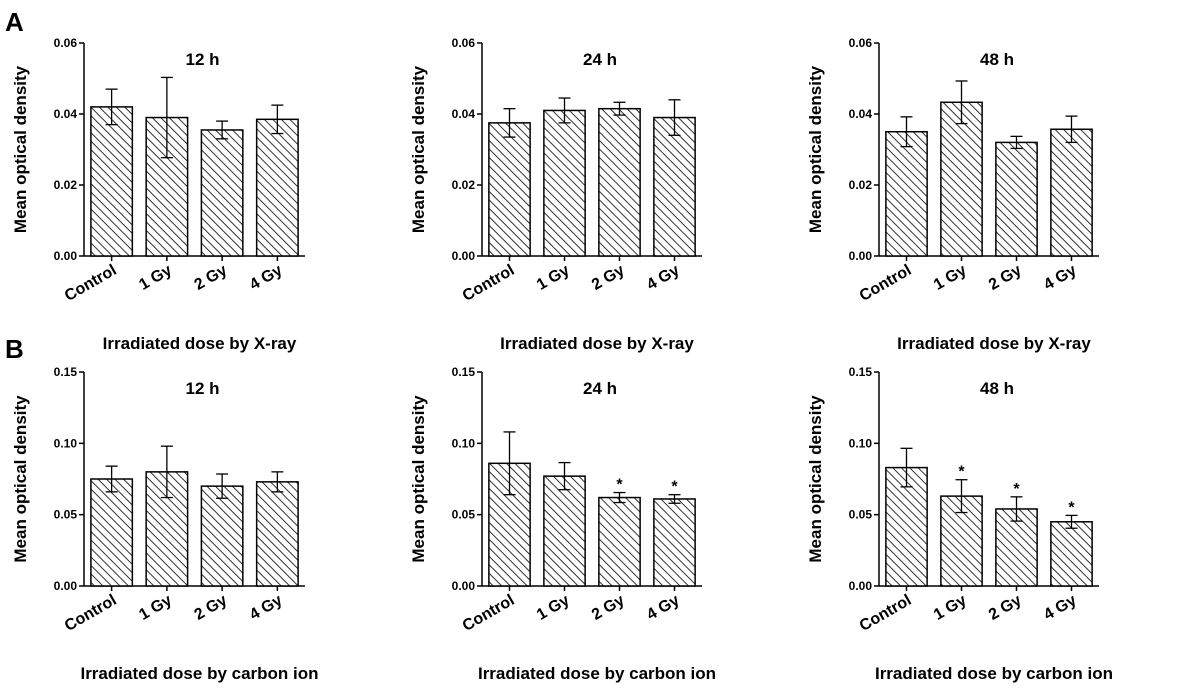 The height and width of the screenshot is (690, 1189). Describe the element at coordinates (14, 349) in the screenshot. I see `panel-label-b: B` at that location.